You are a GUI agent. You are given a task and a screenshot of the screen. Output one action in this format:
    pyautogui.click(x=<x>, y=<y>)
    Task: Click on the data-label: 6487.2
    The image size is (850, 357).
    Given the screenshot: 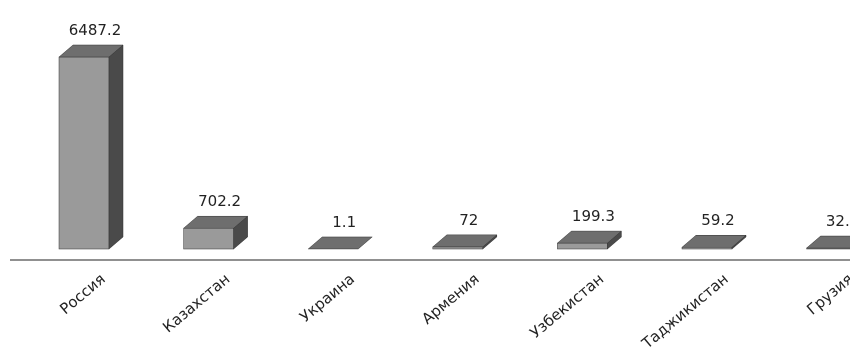 What is the action you would take?
    pyautogui.click(x=95, y=30)
    